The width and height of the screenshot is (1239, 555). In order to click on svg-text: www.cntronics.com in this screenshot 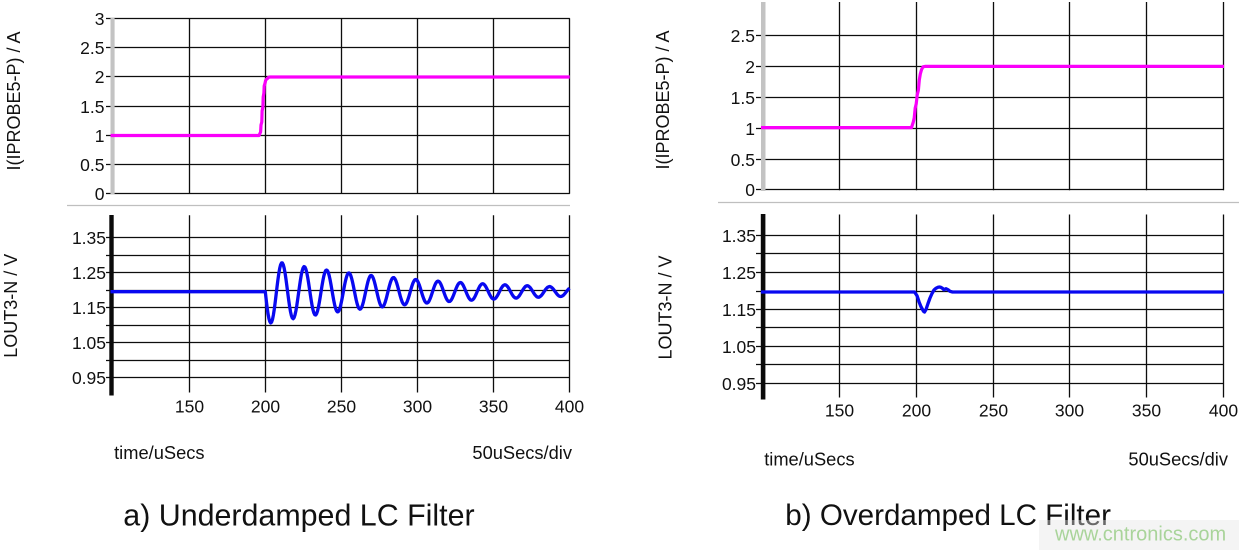, I will do `click(1140, 535)`.